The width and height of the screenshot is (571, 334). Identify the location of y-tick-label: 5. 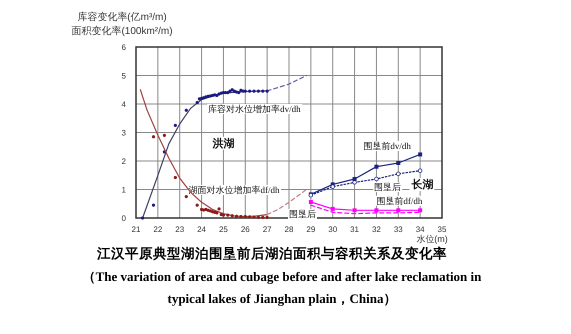
(124, 76).